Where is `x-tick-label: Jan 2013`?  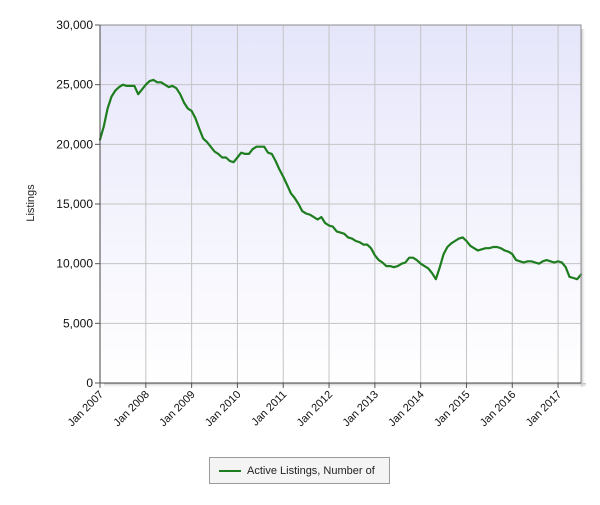
x-tick-label: Jan 2013 is located at coordinates (360, 409).